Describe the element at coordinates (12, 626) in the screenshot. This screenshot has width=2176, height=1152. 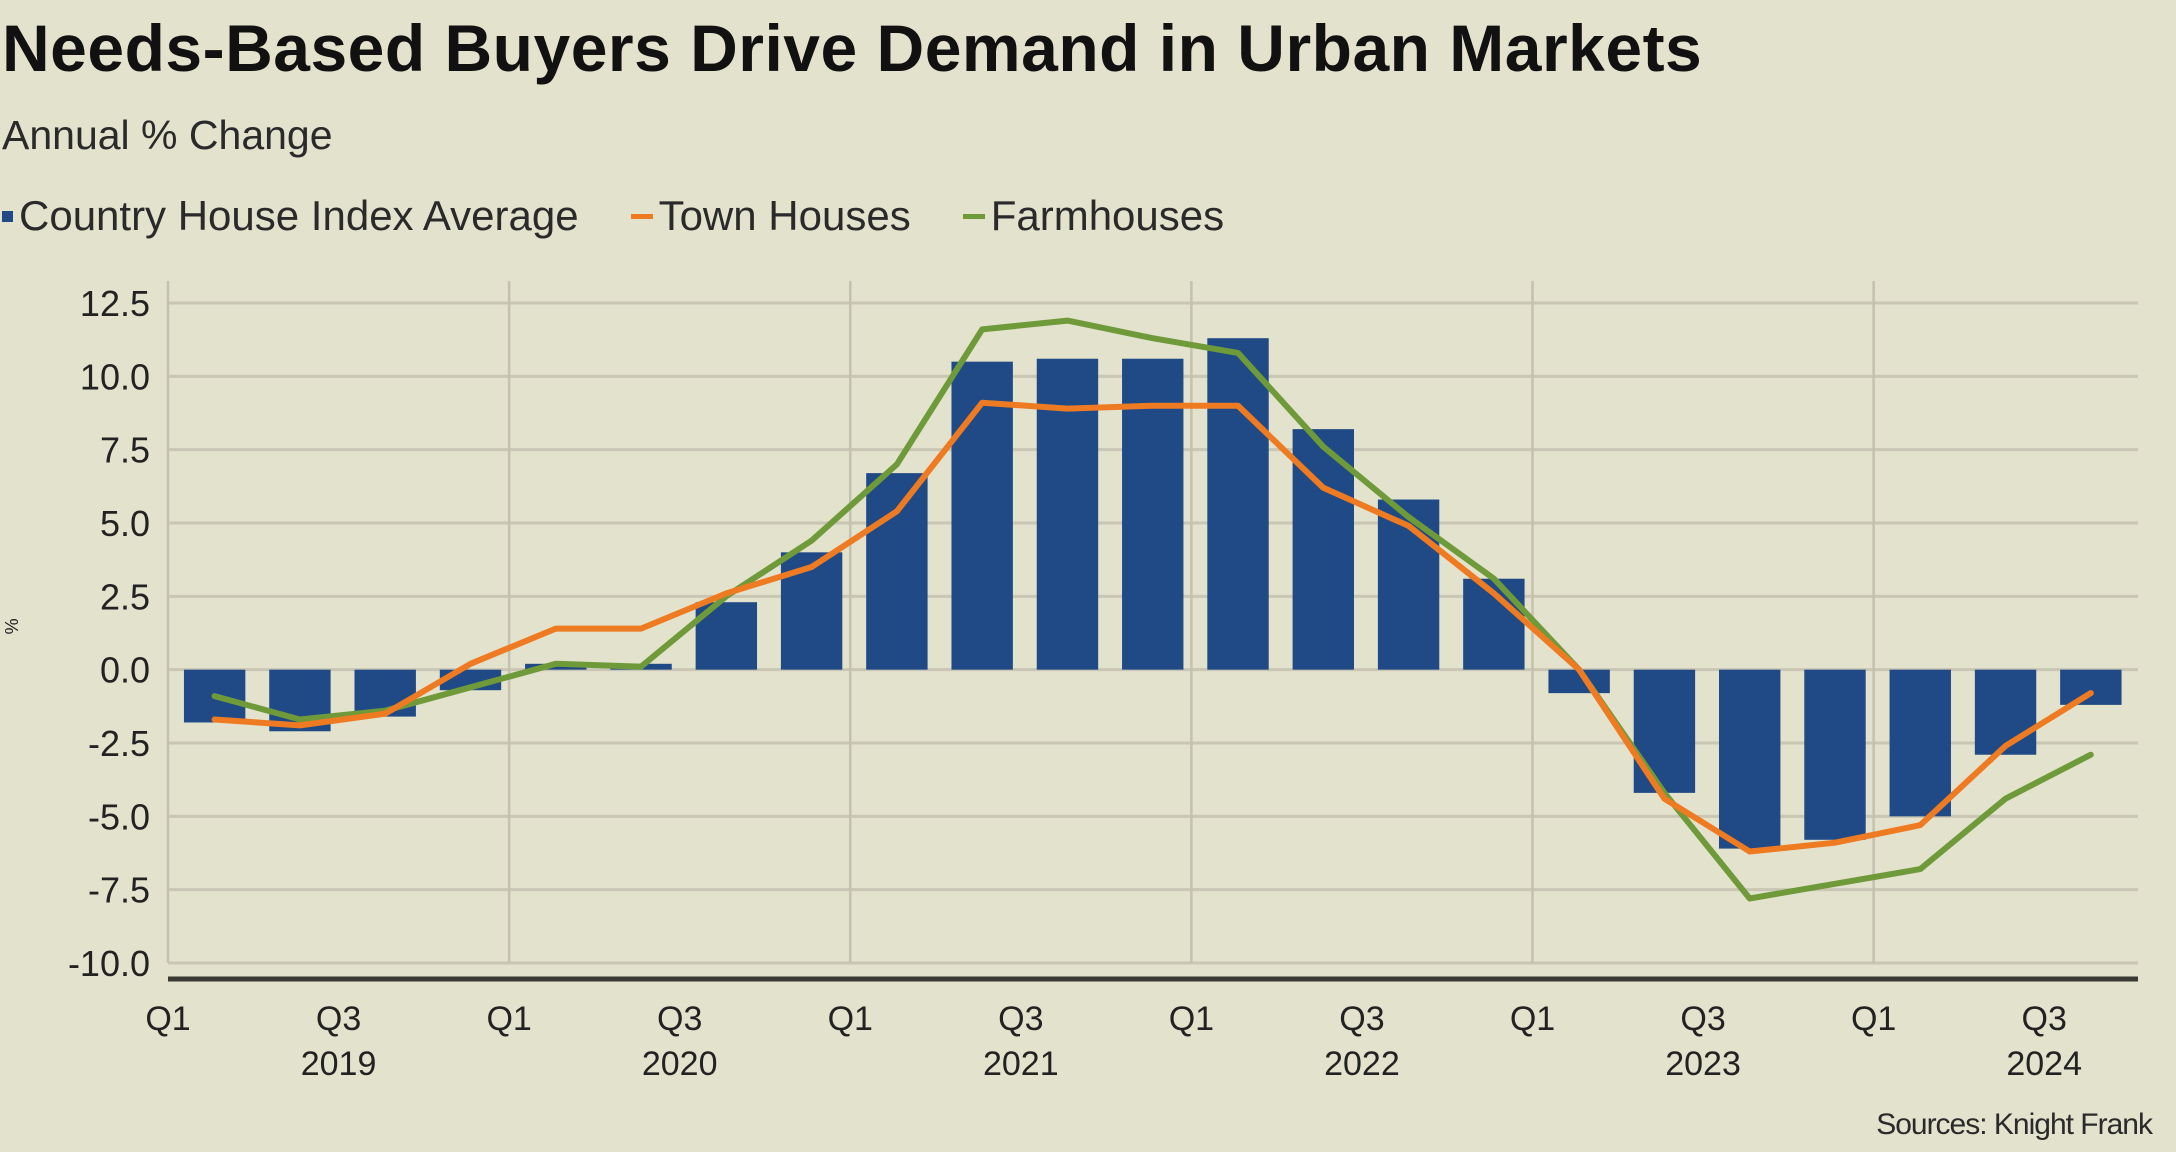
I see `y-axis-label: %` at that location.